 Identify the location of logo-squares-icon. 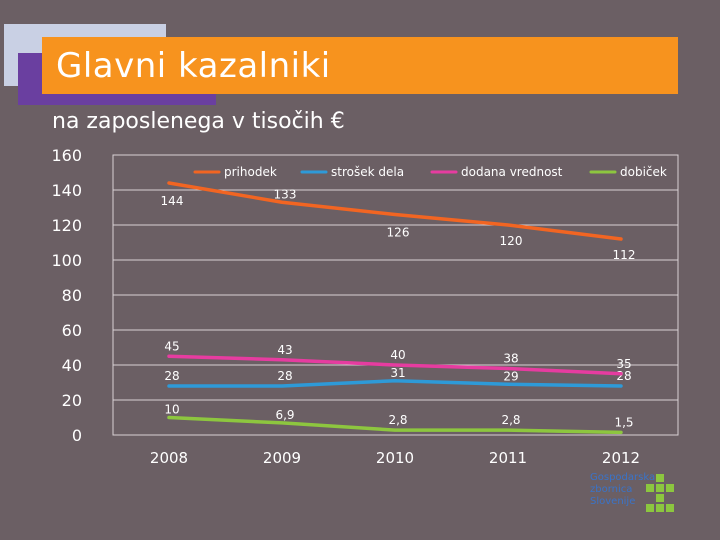
(660, 493).